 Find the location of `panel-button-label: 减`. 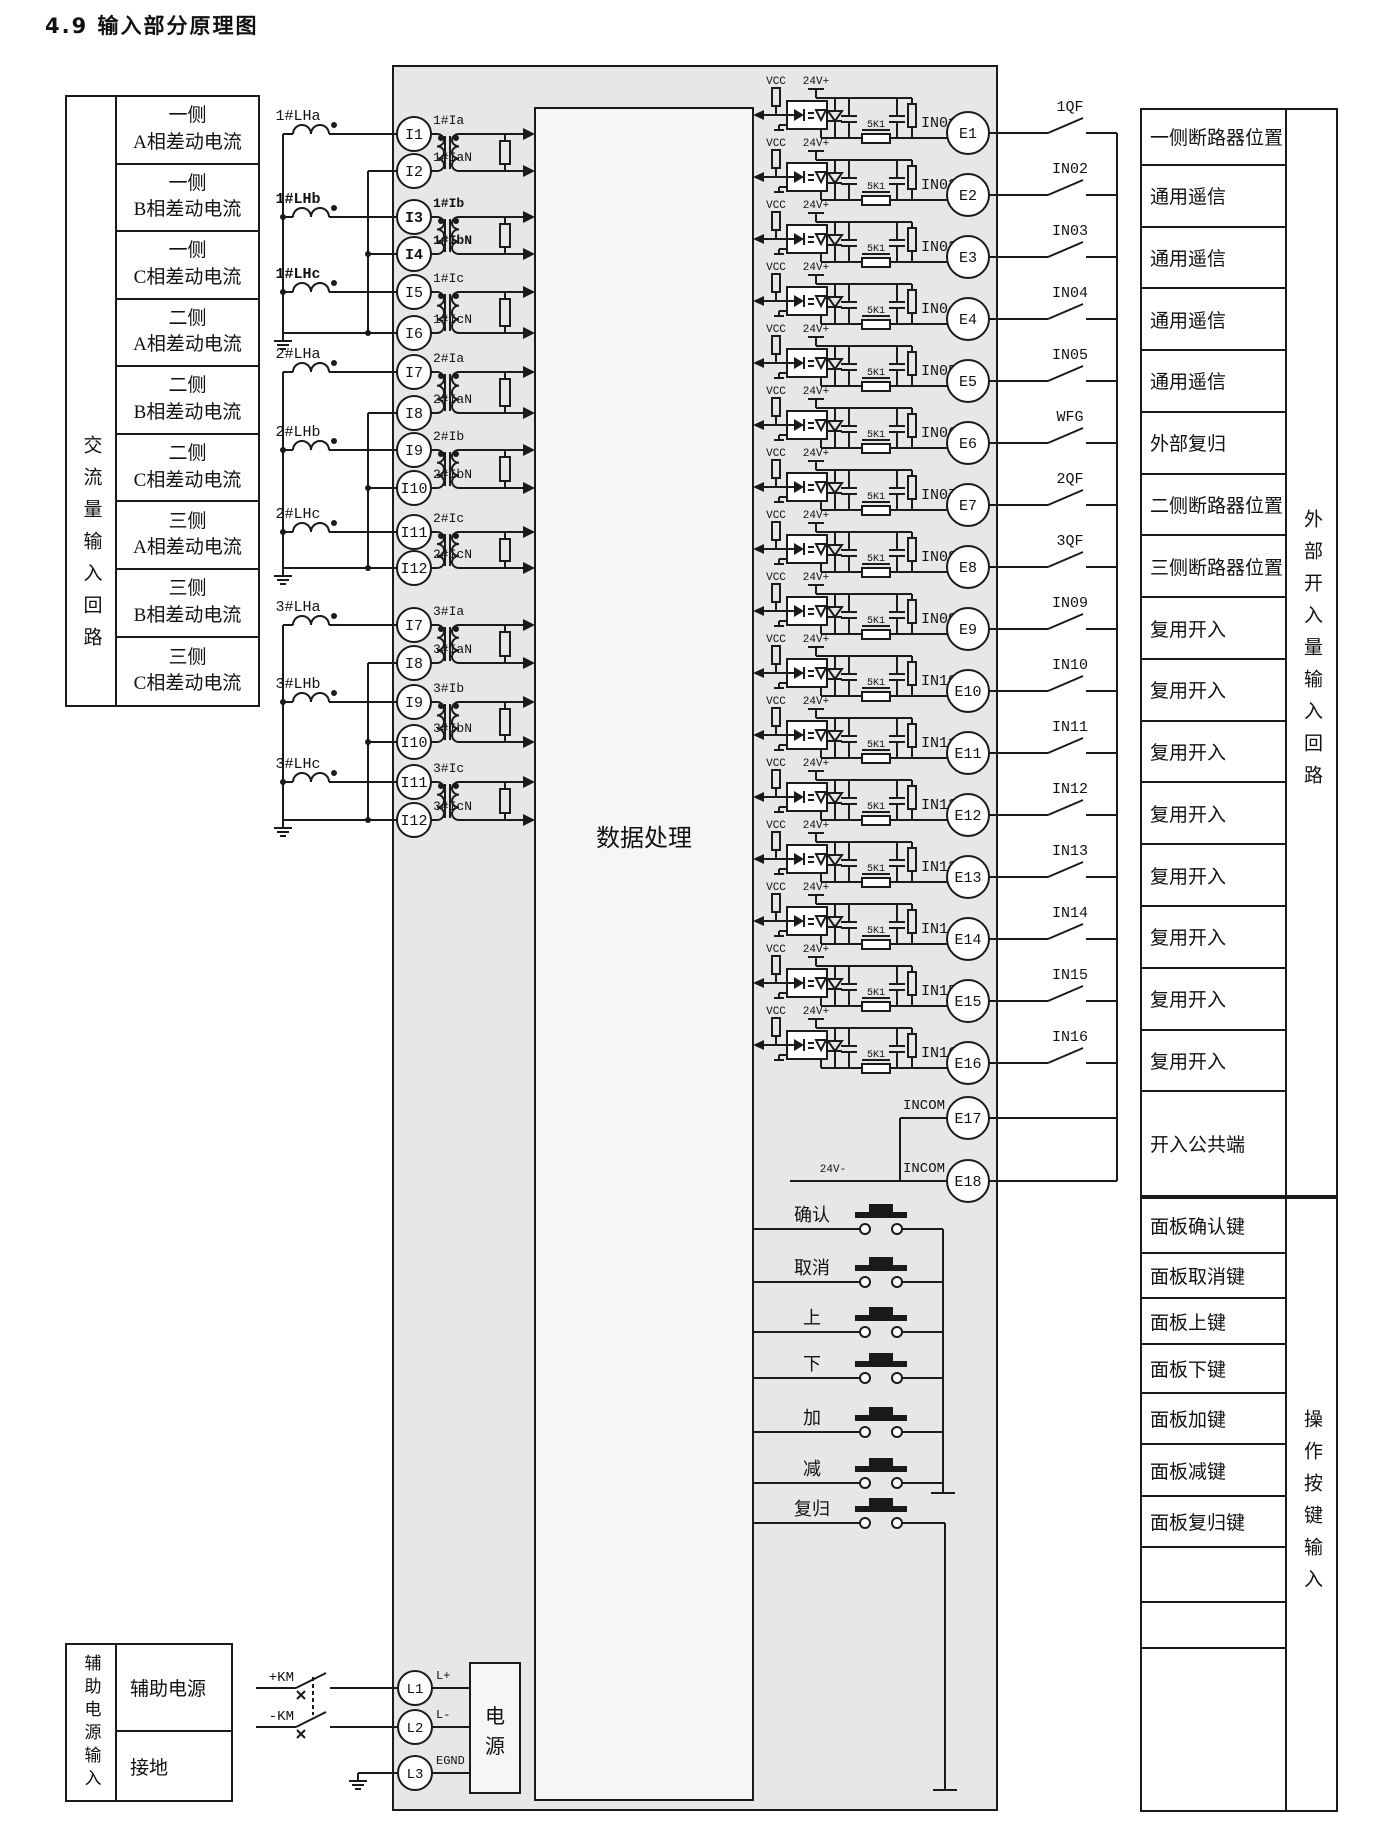

panel-button-label: 减 is located at coordinates (812, 1469).